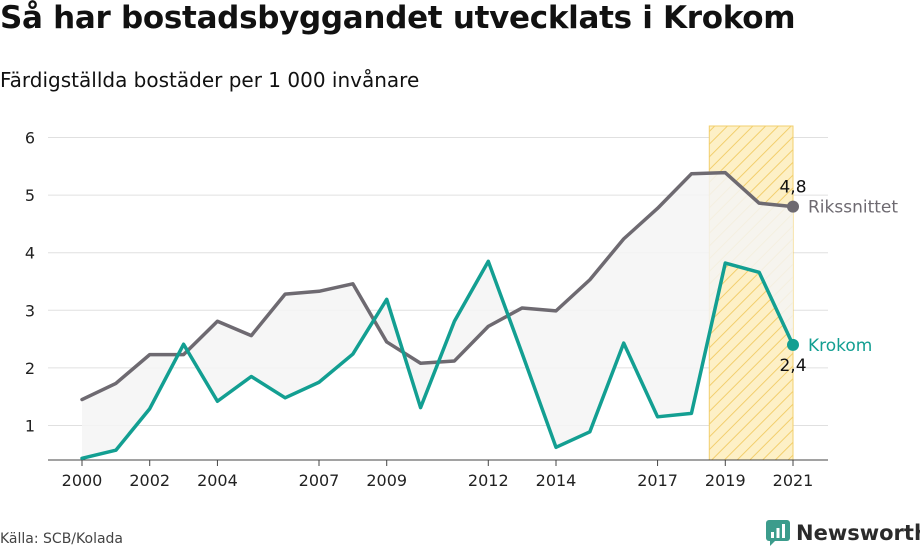 The image size is (920, 552). Describe the element at coordinates (30, 195) in the screenshot. I see `y-tick-label: 5` at that location.